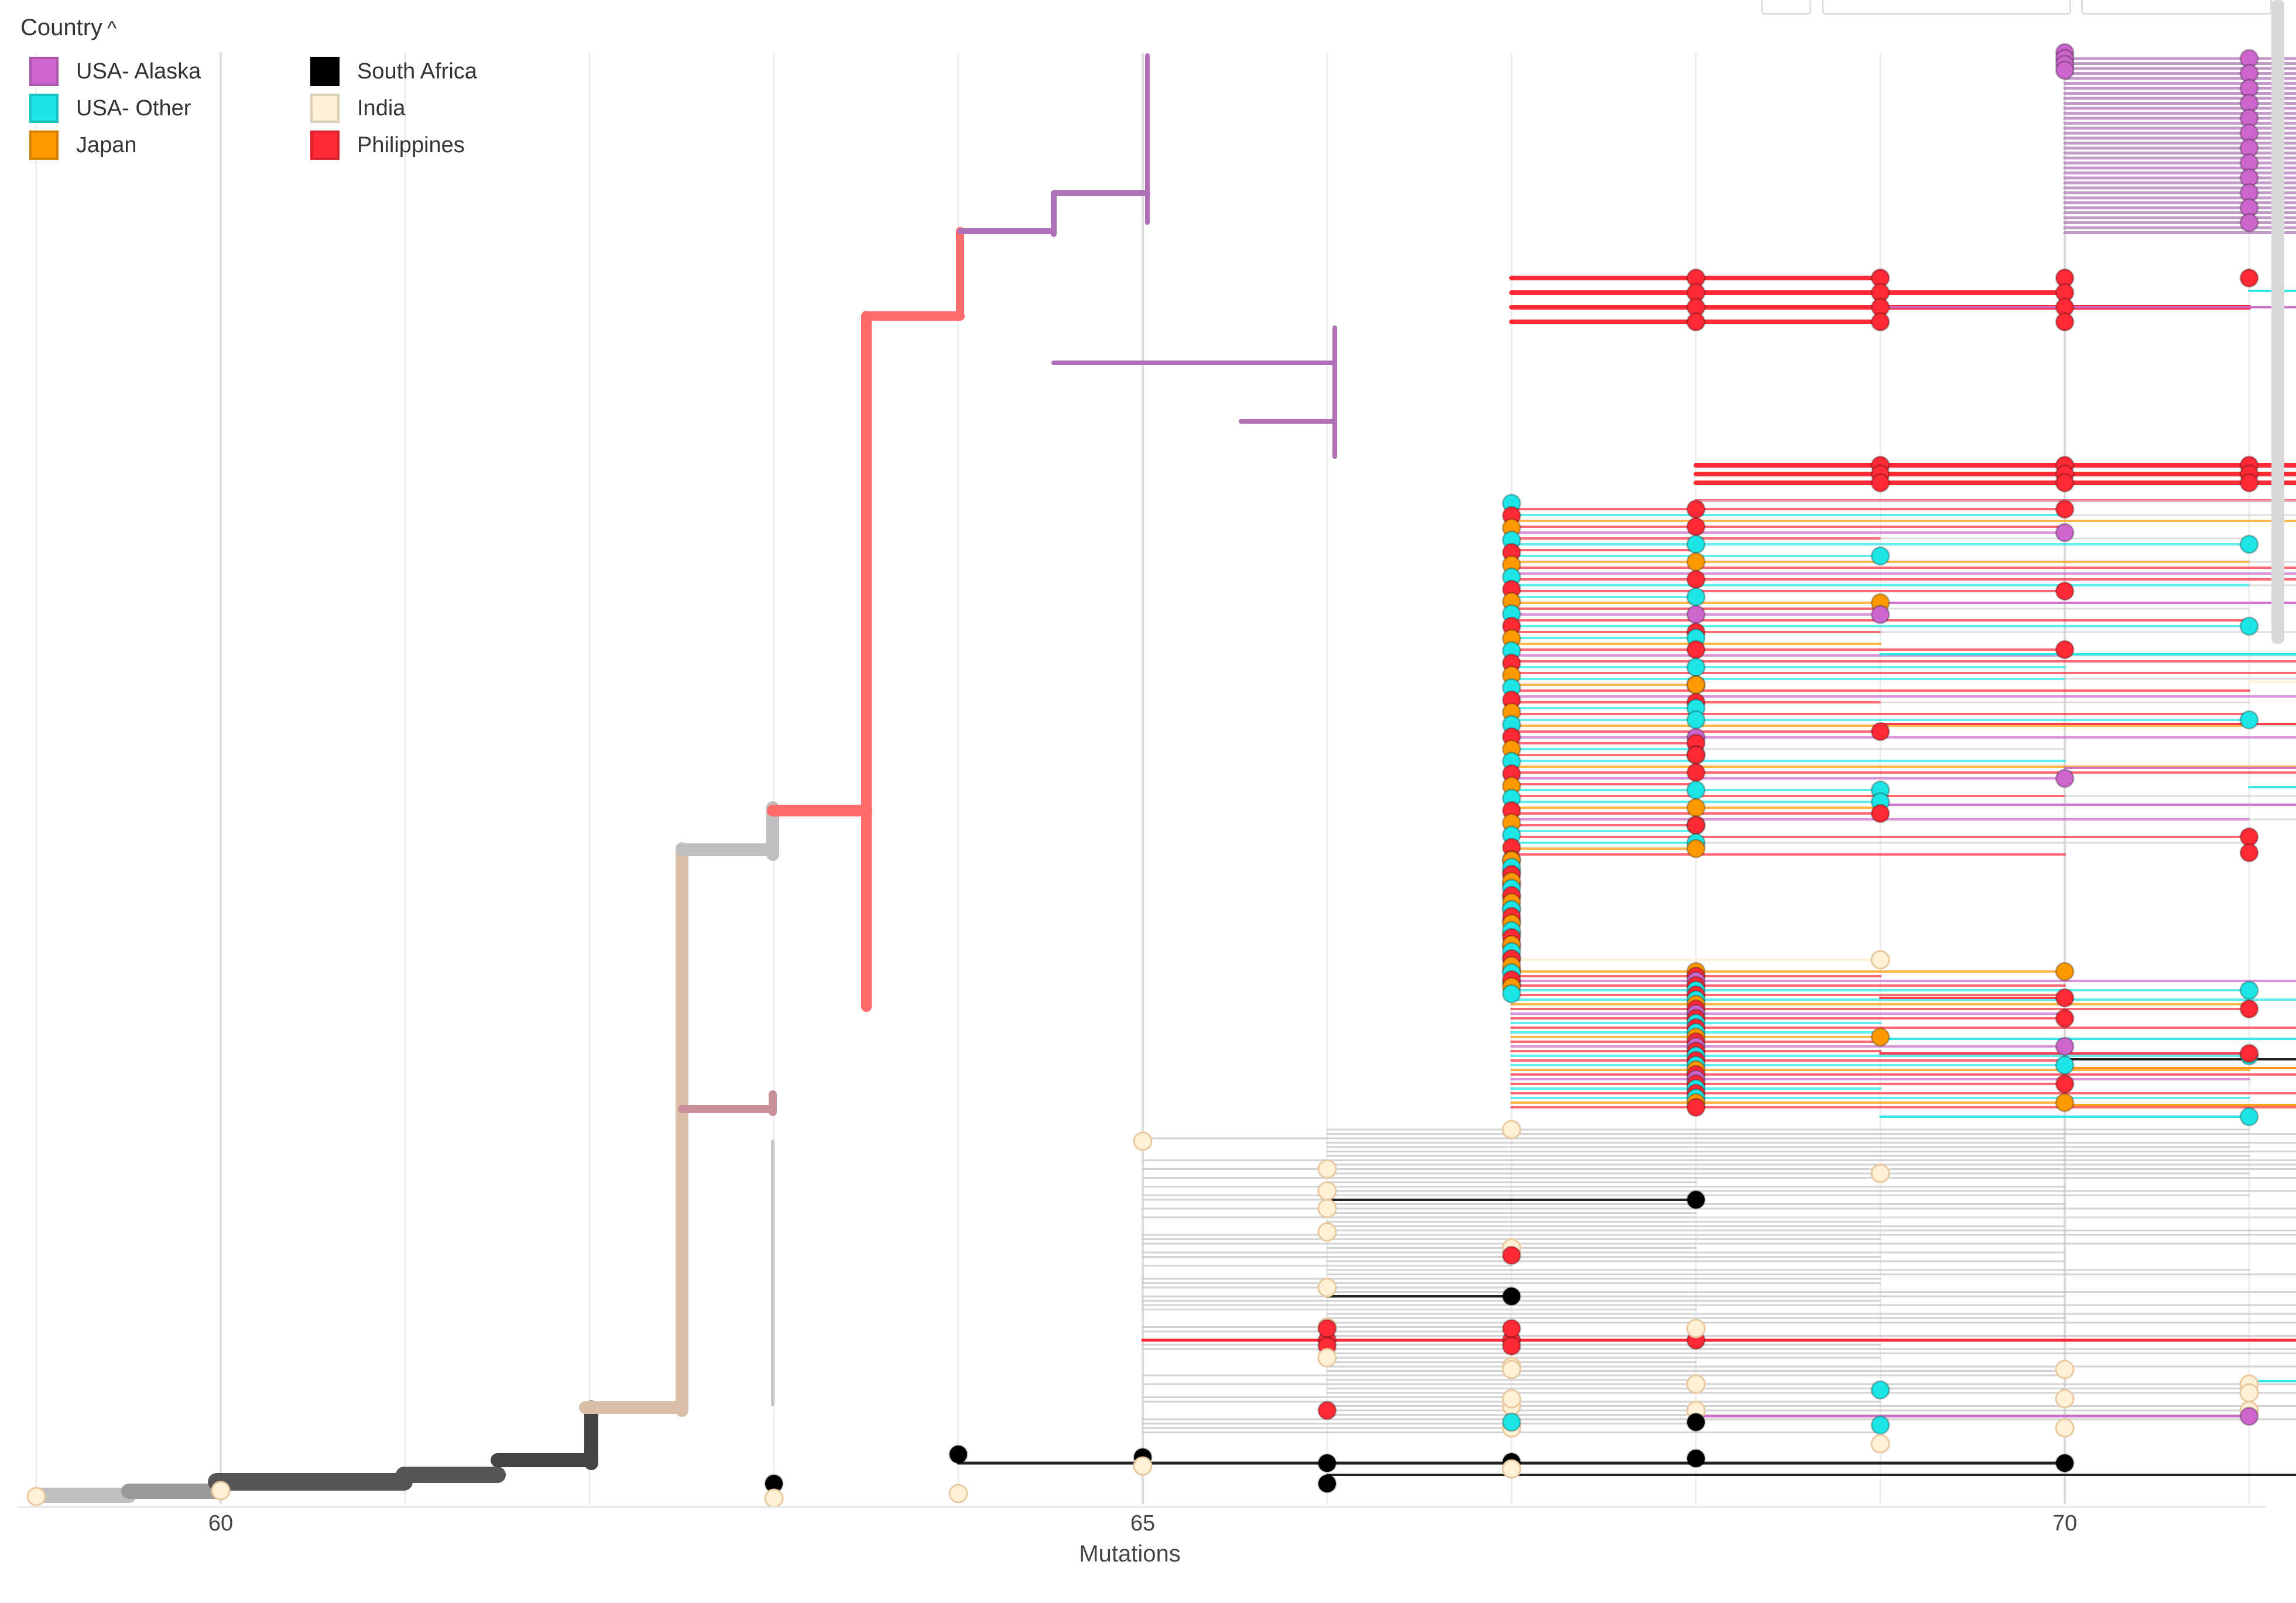 This screenshot has width=2296, height=1603. What do you see at coordinates (61, 28) in the screenshot?
I see `legend-title-text: Country` at bounding box center [61, 28].